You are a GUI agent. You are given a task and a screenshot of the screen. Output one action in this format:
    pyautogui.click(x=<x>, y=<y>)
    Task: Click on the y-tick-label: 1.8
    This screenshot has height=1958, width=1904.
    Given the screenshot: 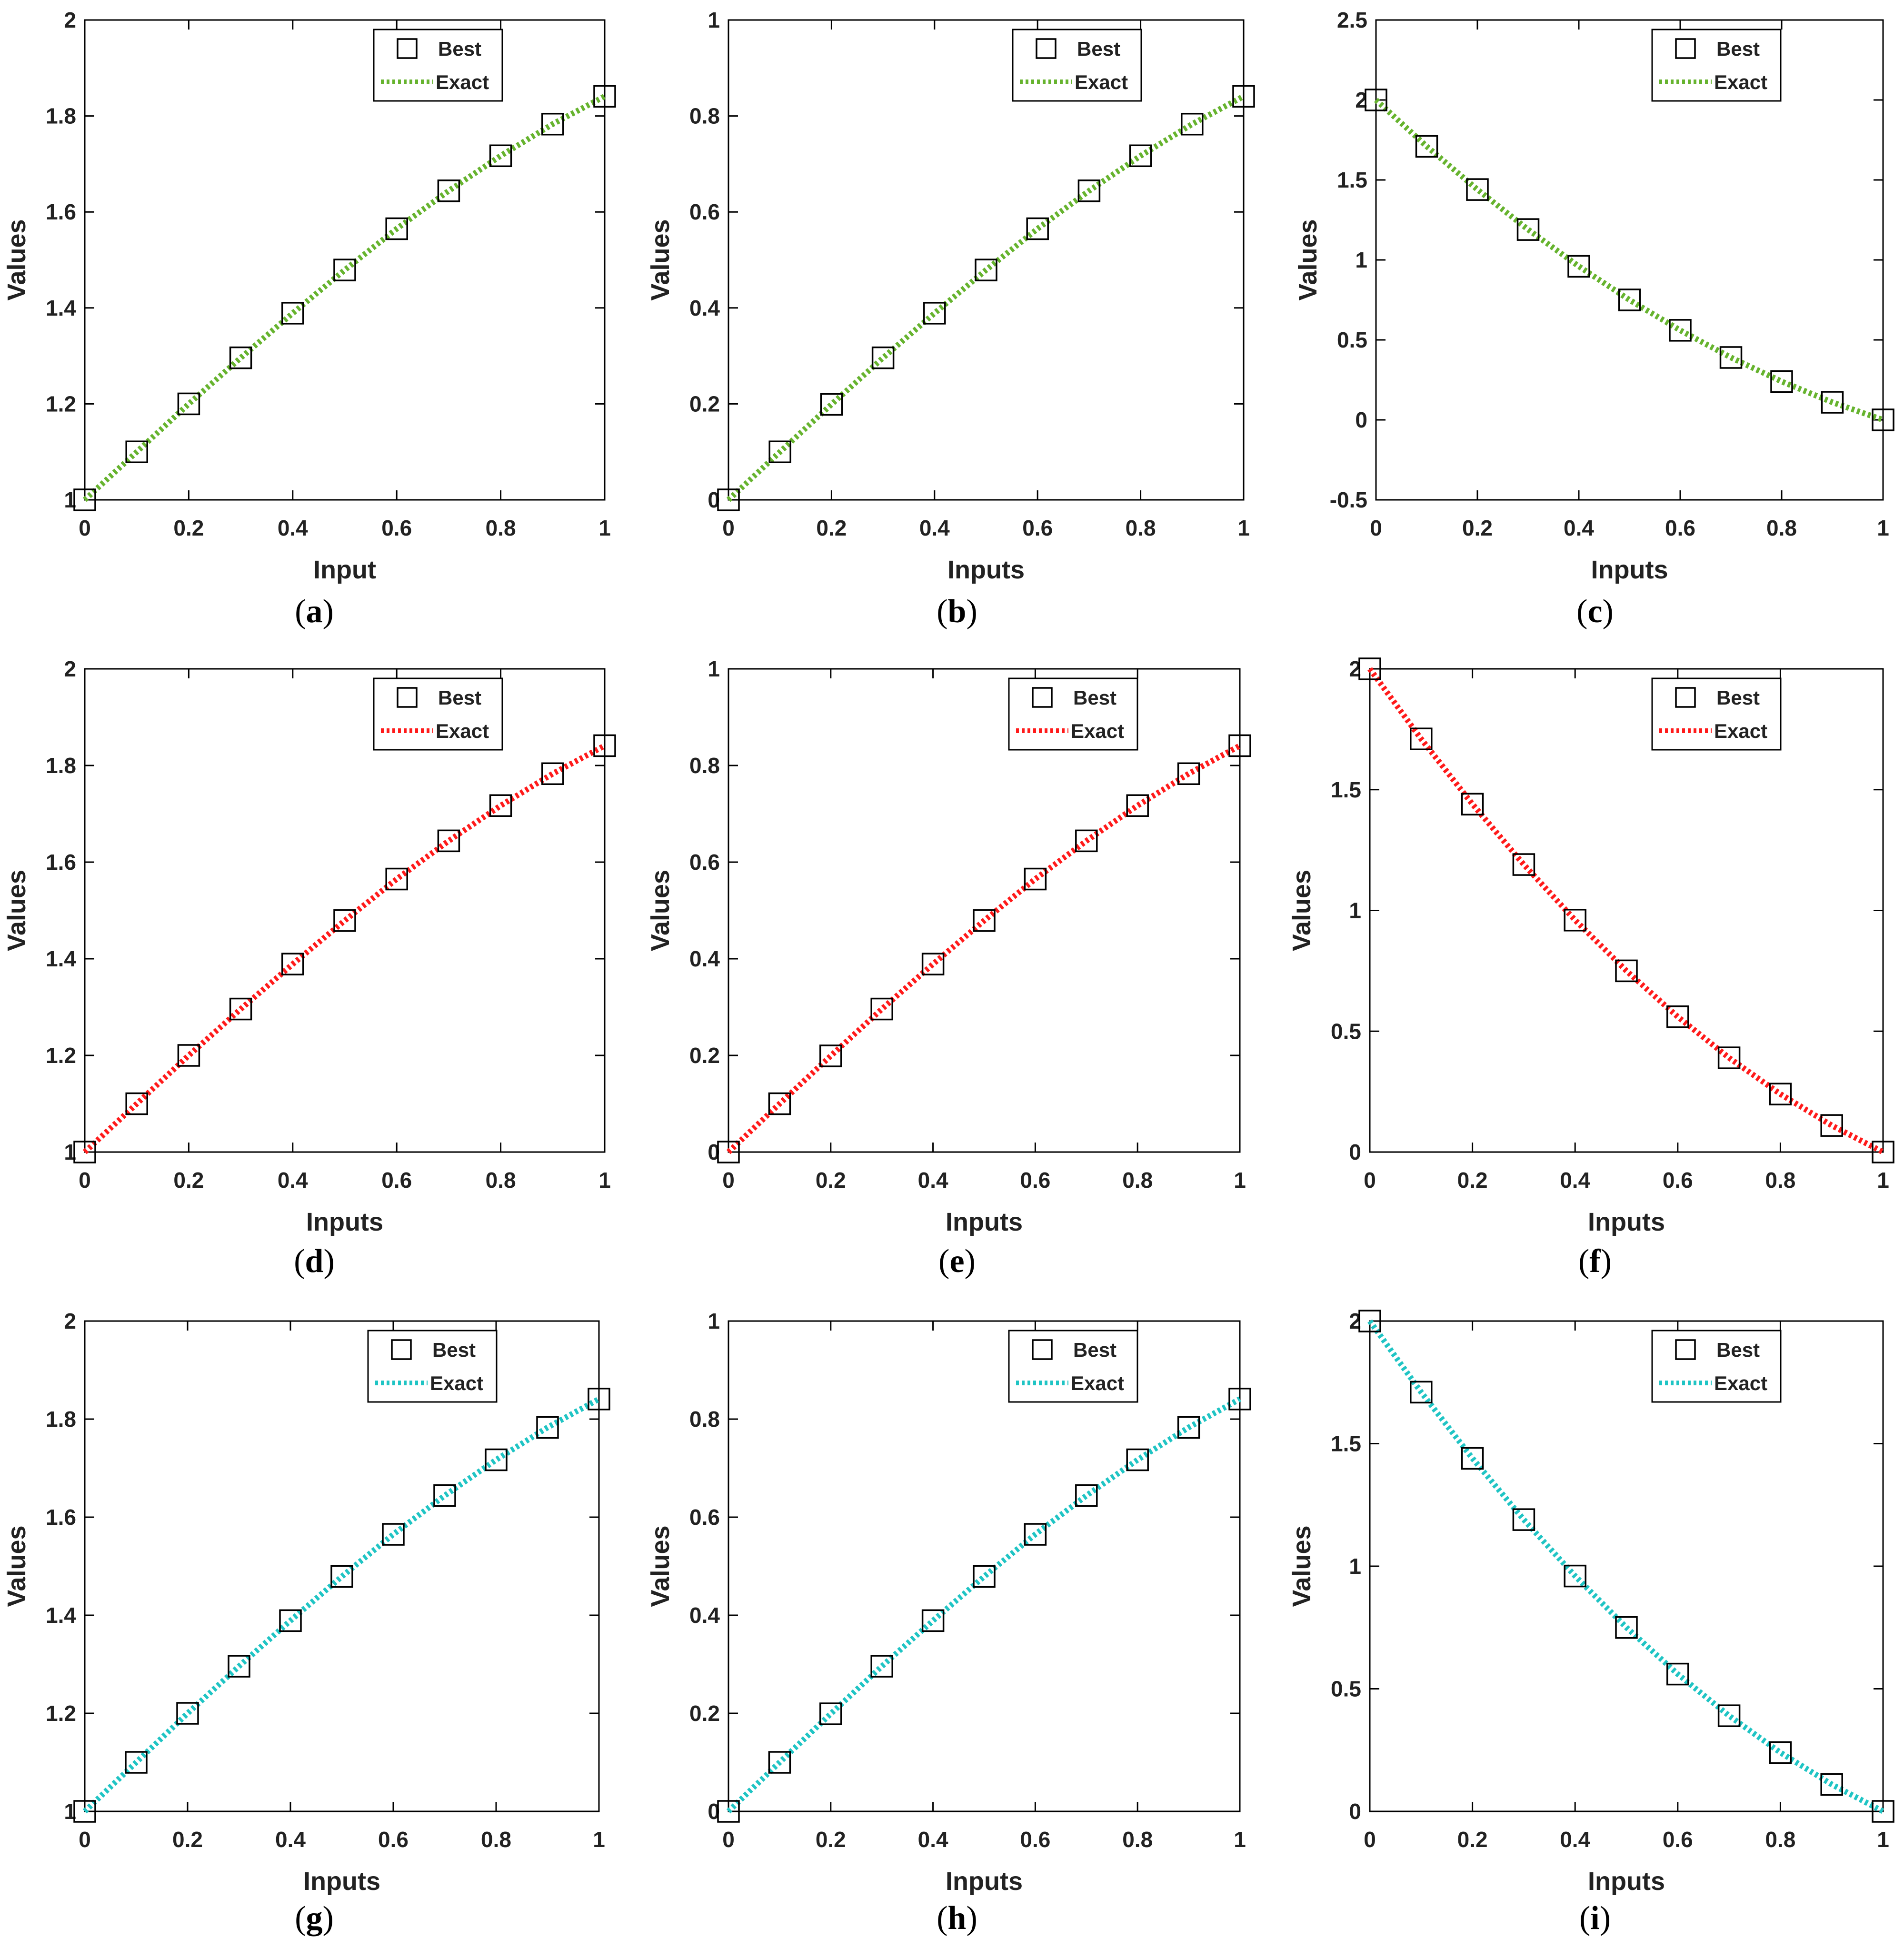 What is the action you would take?
    pyautogui.click(x=61, y=1419)
    